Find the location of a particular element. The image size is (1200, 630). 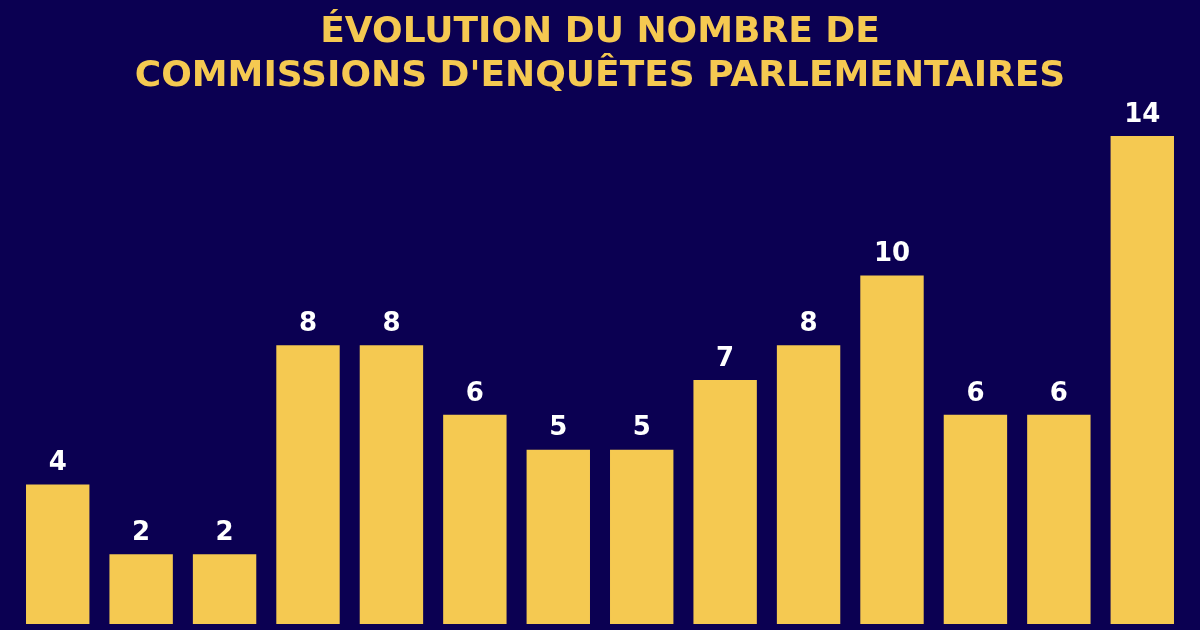

chart-title: ÉVOLUTION DU NOMBRE DE COMMISSIONS D'ENQUÊTES PARLEMENTAIRES is located at coordinates (600, 52).